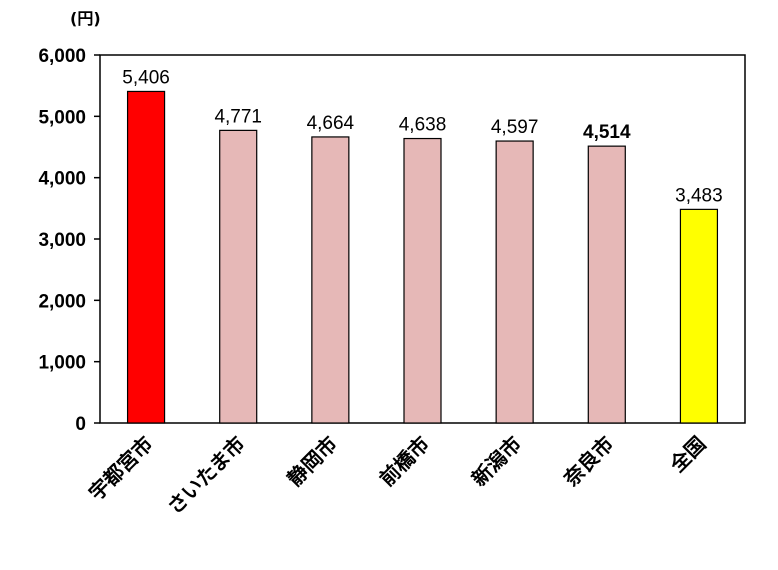 This screenshot has height=570, width=778. Describe the element at coordinates (515, 127) in the screenshot. I see `bar-value-label: 4,597` at that location.